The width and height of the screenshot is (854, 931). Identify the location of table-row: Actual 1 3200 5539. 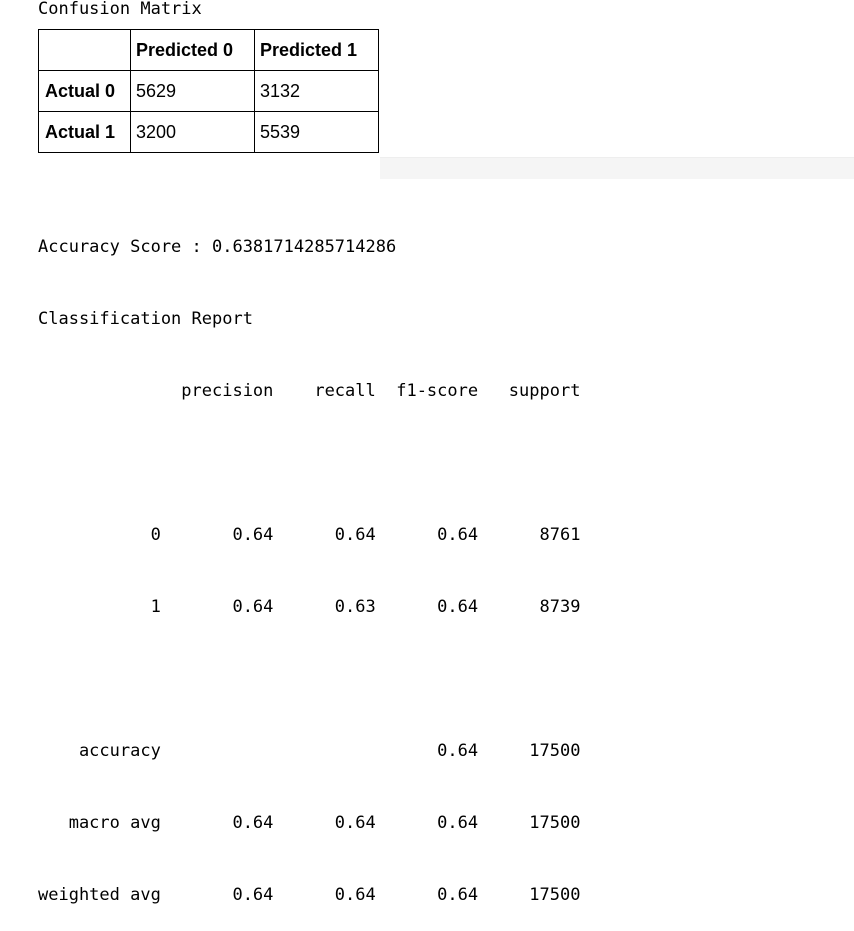
(208, 132).